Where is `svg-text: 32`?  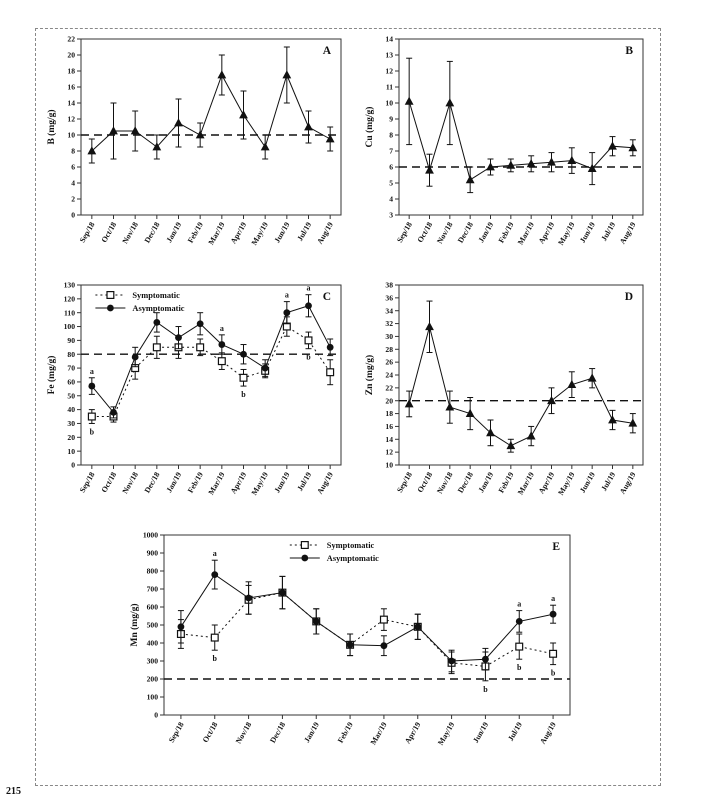 svg-text: 32 is located at coordinates (389, 323).